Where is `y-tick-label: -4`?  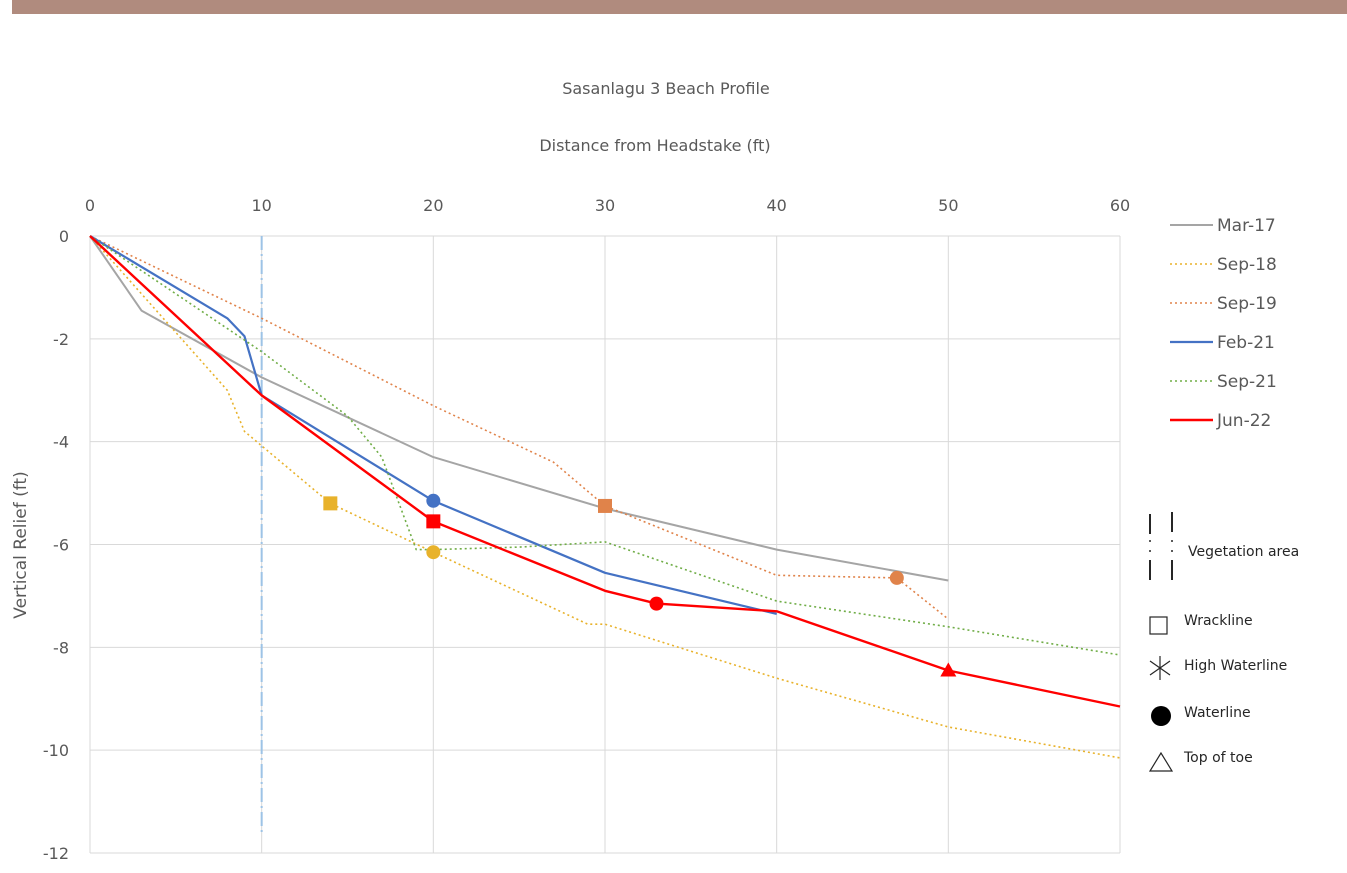 y-tick-label: -4 is located at coordinates (61, 442).